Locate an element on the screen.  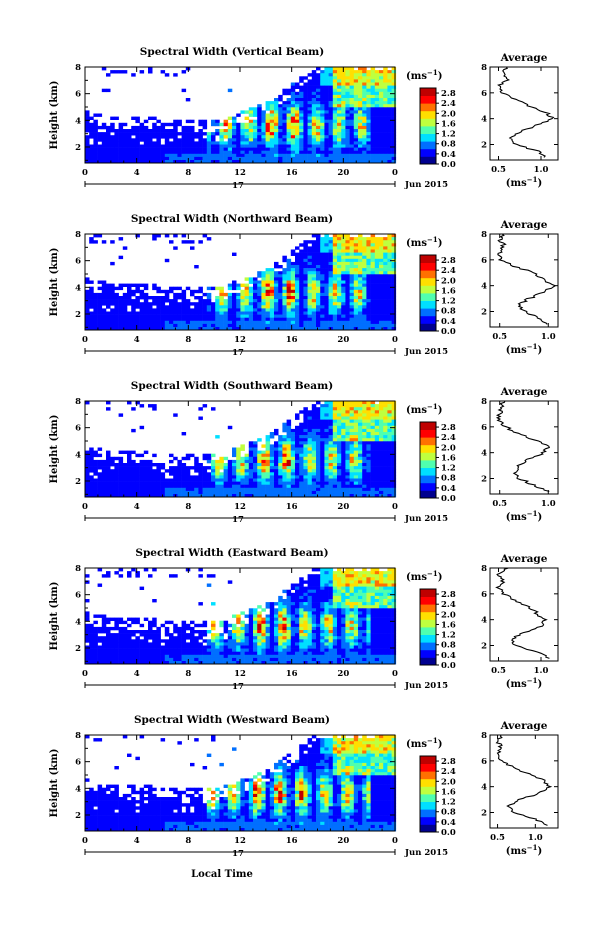
profile-frame is located at coordinates (524, 781).